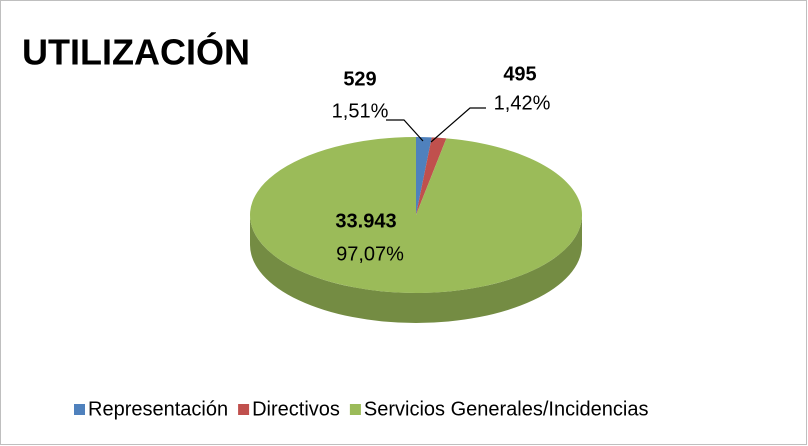  I want to click on legend-label: Representación, so click(158, 409).